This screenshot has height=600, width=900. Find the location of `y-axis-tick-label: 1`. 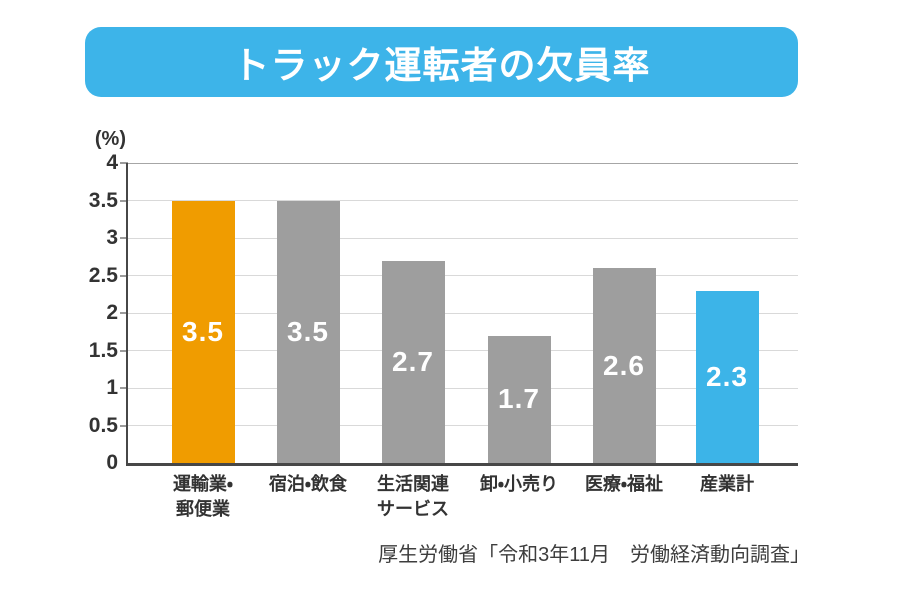

y-axis-tick-label: 1 is located at coordinates (112, 387).